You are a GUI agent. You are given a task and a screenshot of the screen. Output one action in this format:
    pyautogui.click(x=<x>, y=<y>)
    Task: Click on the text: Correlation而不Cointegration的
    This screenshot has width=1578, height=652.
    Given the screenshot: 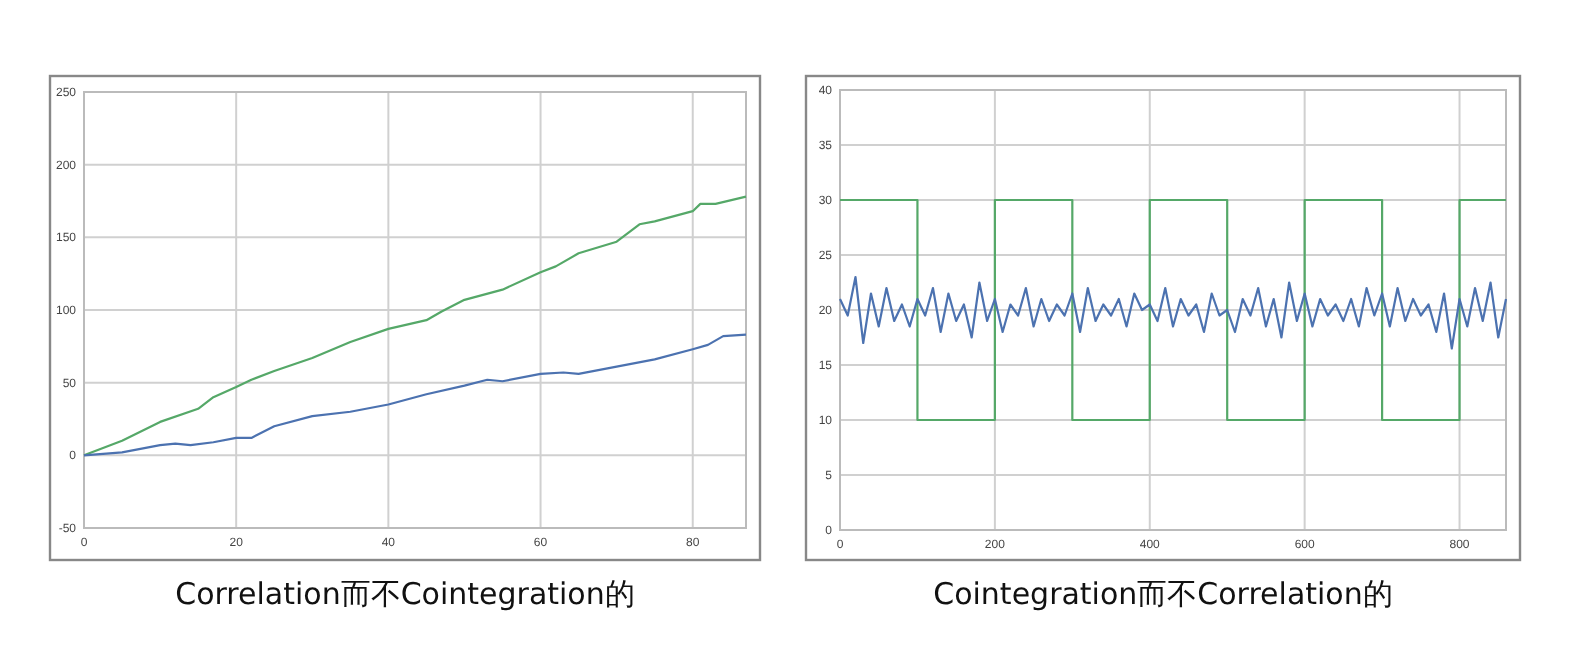 What is the action you would take?
    pyautogui.click(x=405, y=594)
    